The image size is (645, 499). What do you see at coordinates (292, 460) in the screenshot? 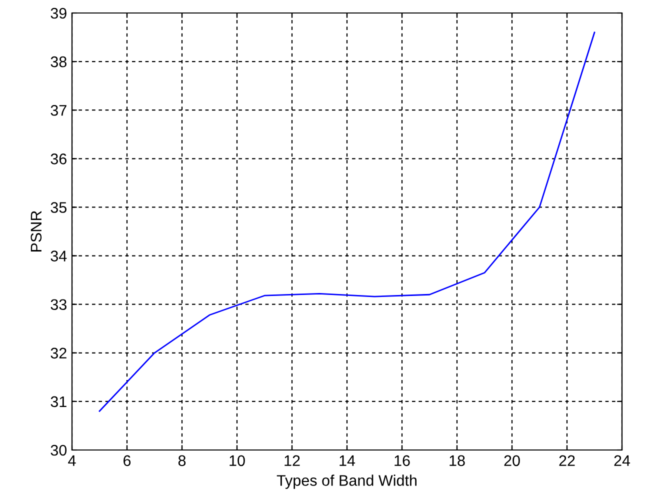
I see `x-tick-label: 12` at bounding box center [292, 460].